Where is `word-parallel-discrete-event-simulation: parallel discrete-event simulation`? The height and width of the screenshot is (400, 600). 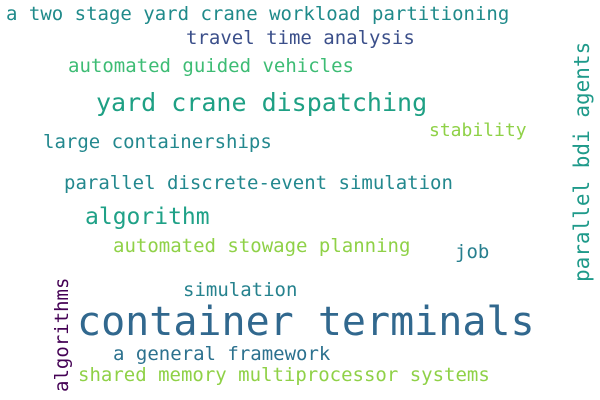 word-parallel-discrete-event-simulation: parallel discrete-event simulation is located at coordinates (258, 183).